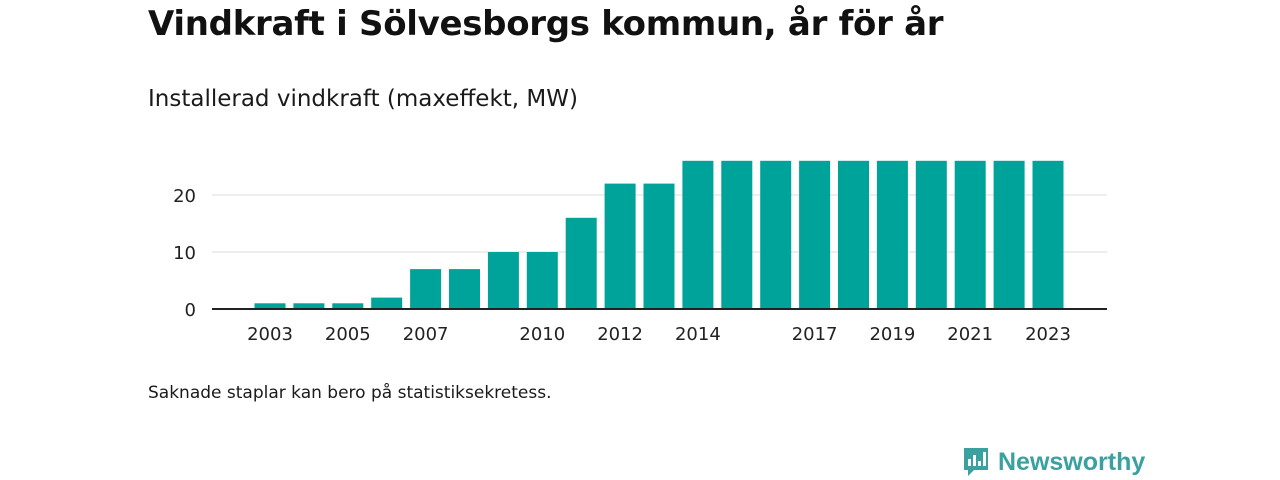 Image resolution: width=1280 pixels, height=480 pixels. I want to click on x-tick-label: 2017, so click(815, 334).